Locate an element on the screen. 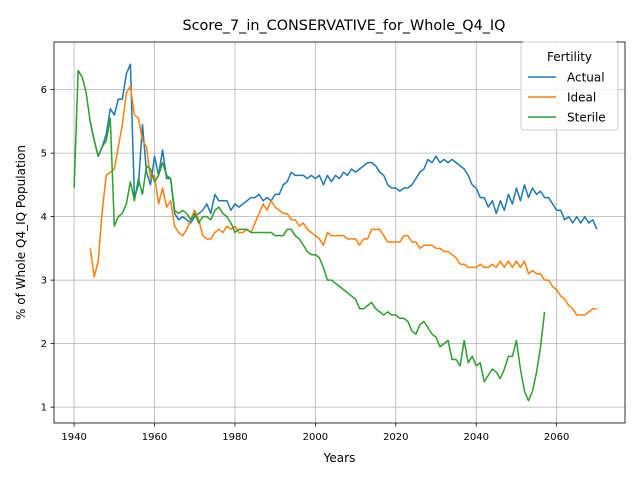 This screenshot has height=480, width=640. y-tick-label: 5 is located at coordinates (44, 154).